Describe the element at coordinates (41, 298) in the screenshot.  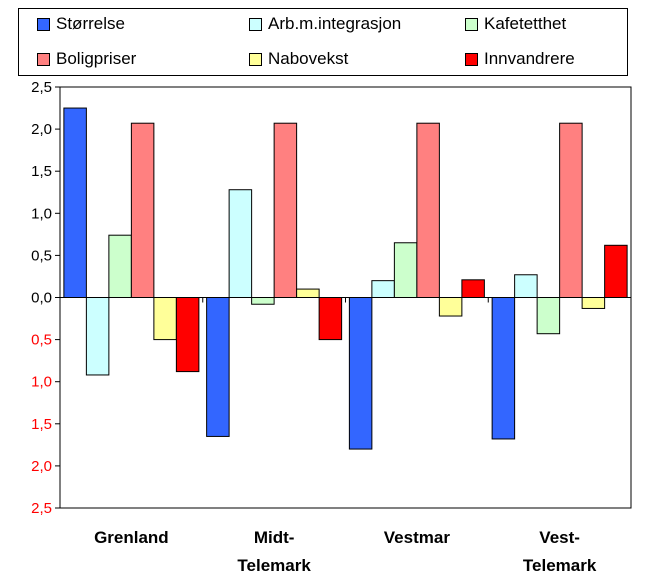
I see `y-tick-label: 0,0` at that location.